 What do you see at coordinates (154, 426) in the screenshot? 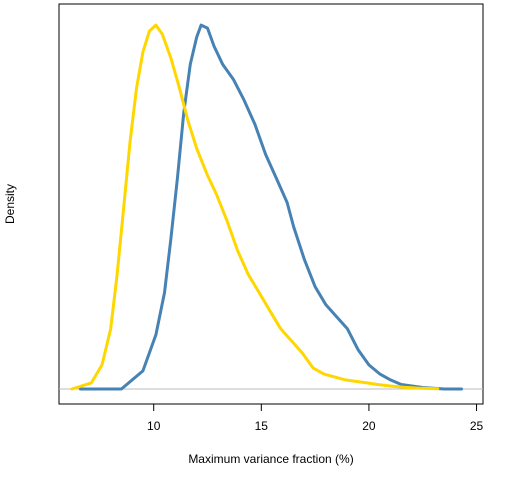
I see `x-tick-label: 10` at bounding box center [154, 426].